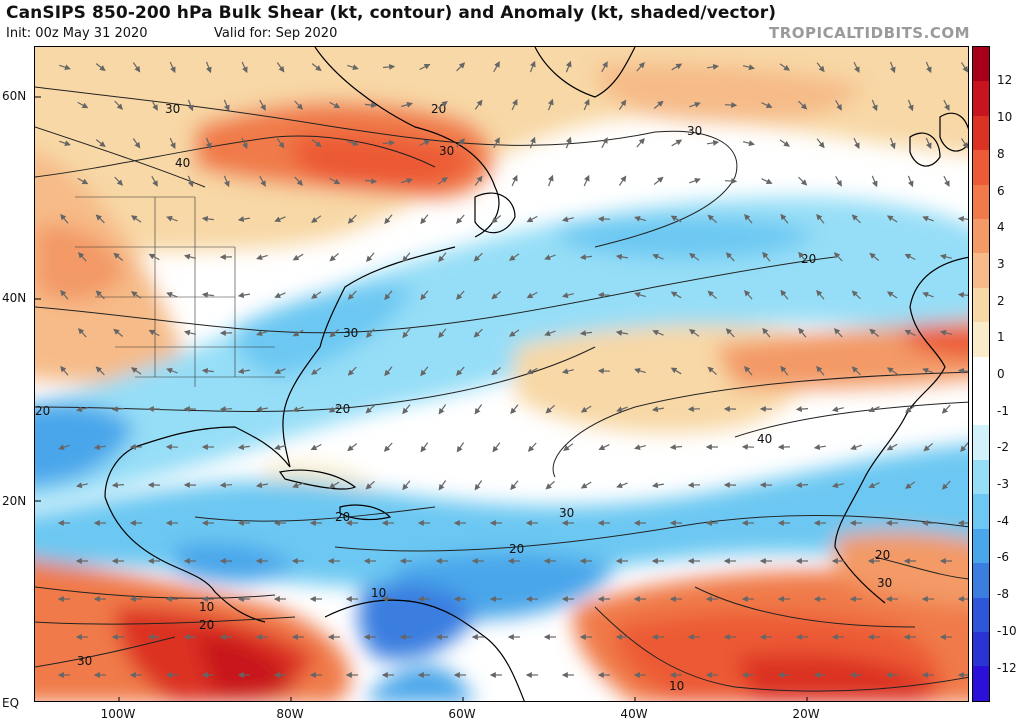 Image resolution: width=1024 pixels, height=724 pixels. I want to click on colorbar-label: 4, so click(1001, 227).